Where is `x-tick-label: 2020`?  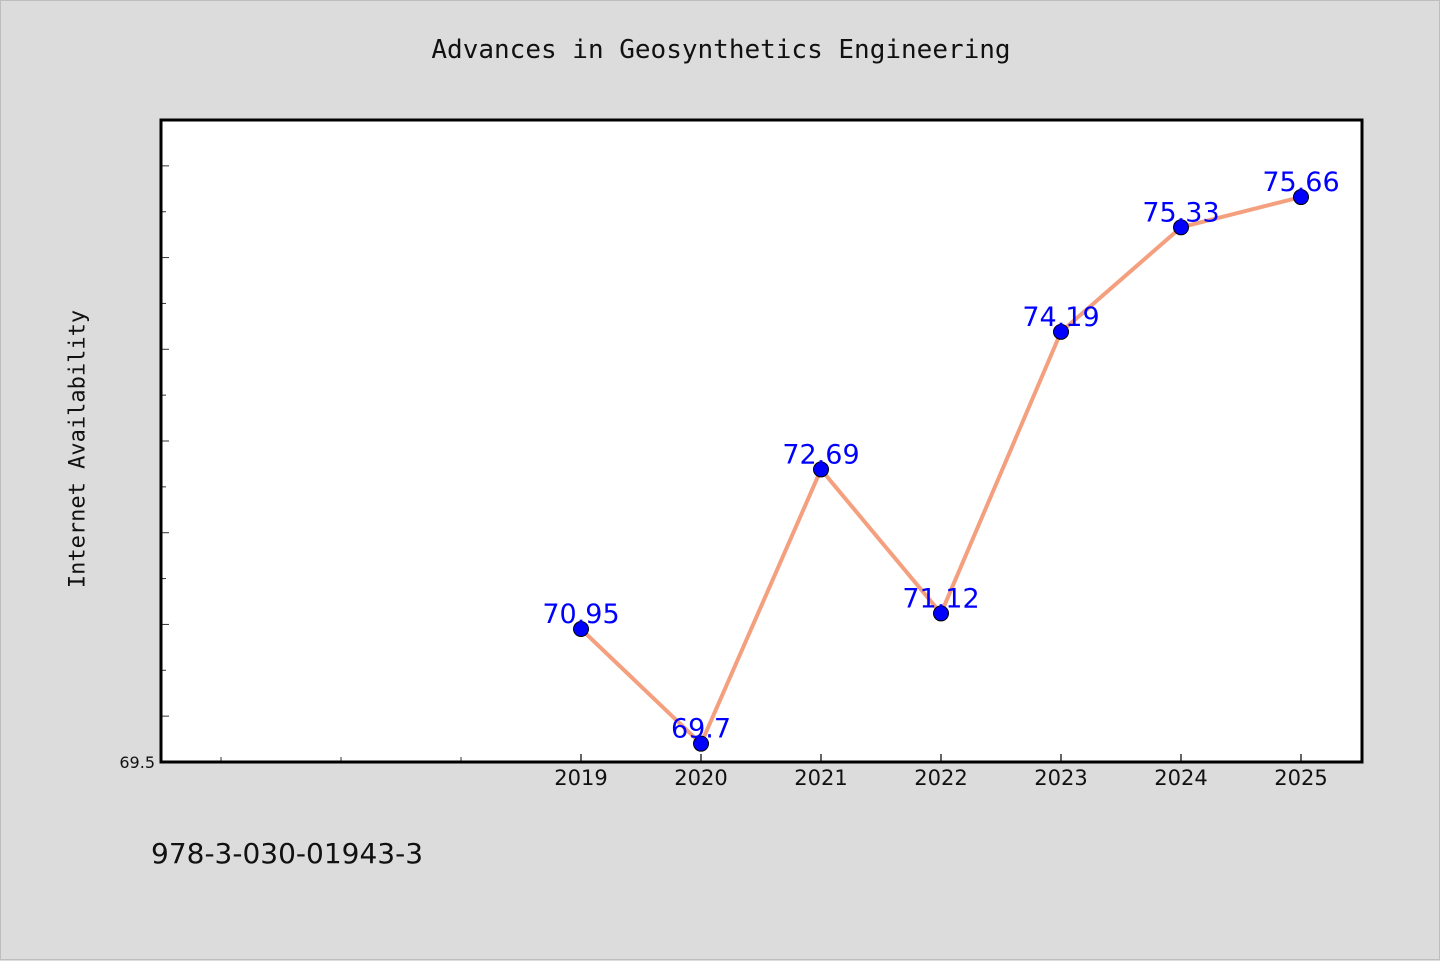
x-tick-label: 2020 is located at coordinates (700, 778).